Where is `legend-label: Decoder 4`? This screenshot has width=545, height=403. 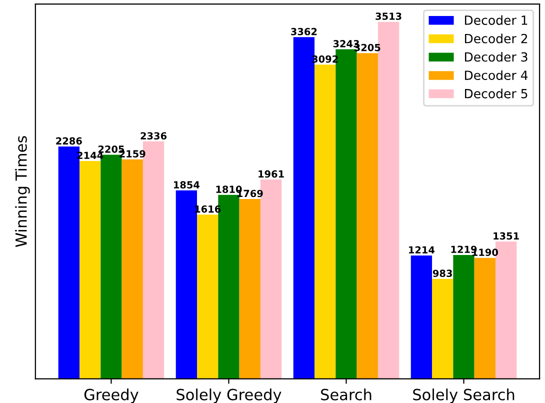
legend-label: Decoder 4 is located at coordinates (496, 75).